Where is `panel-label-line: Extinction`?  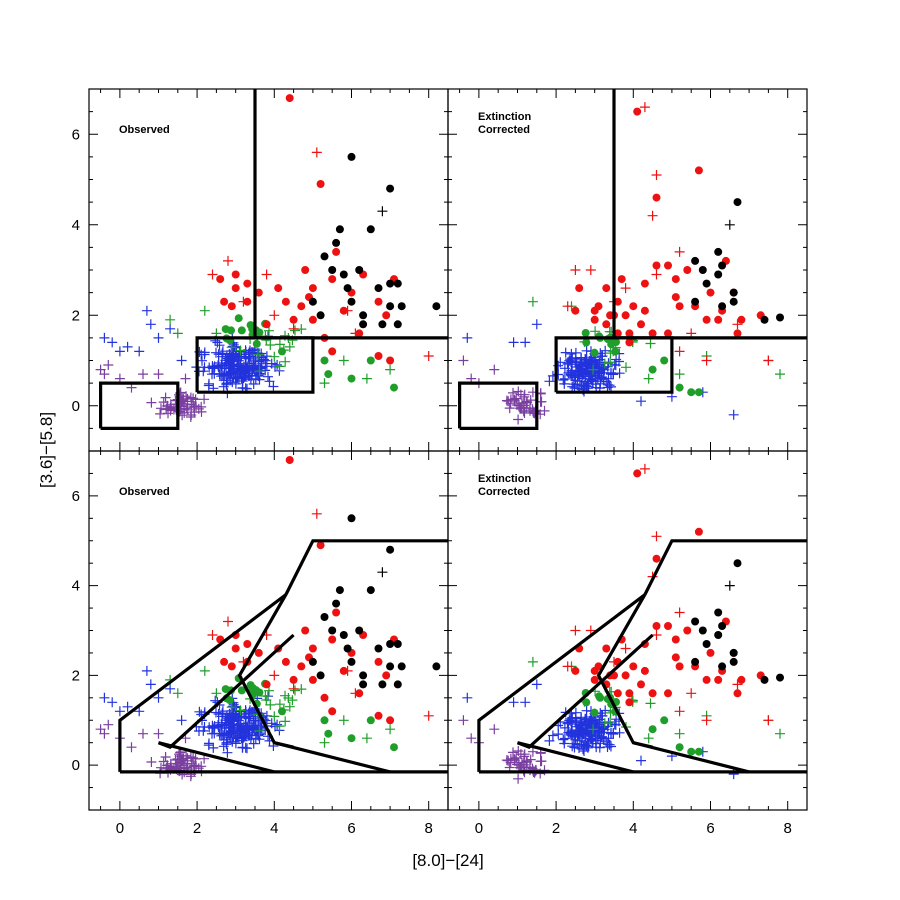
panel-label-line: Extinction is located at coordinates (504, 117).